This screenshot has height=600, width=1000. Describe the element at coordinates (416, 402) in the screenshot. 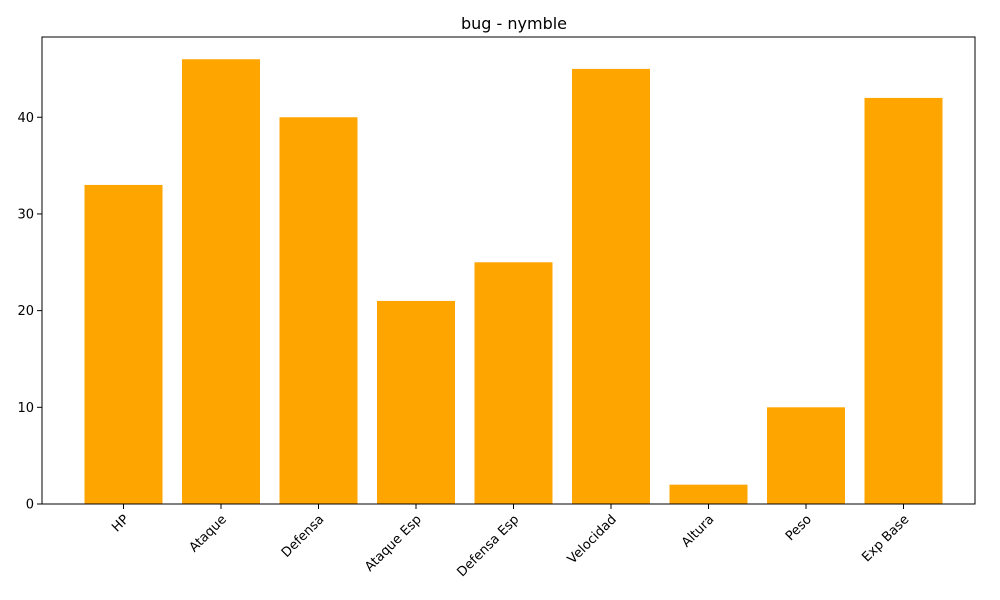

I see `bar-ataque-esp` at that location.